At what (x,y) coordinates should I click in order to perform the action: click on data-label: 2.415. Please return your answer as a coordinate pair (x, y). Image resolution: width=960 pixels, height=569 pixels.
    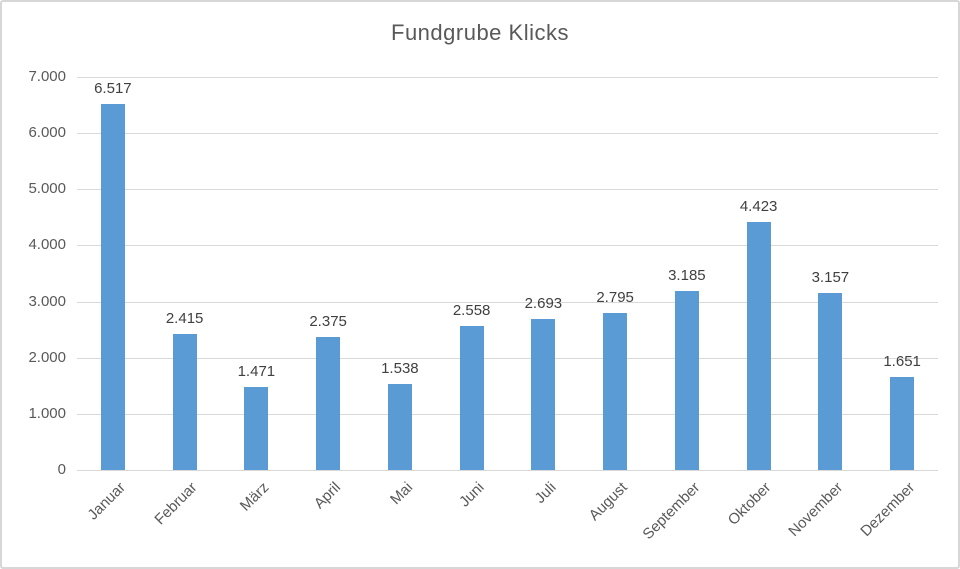
    Looking at the image, I should click on (184, 319).